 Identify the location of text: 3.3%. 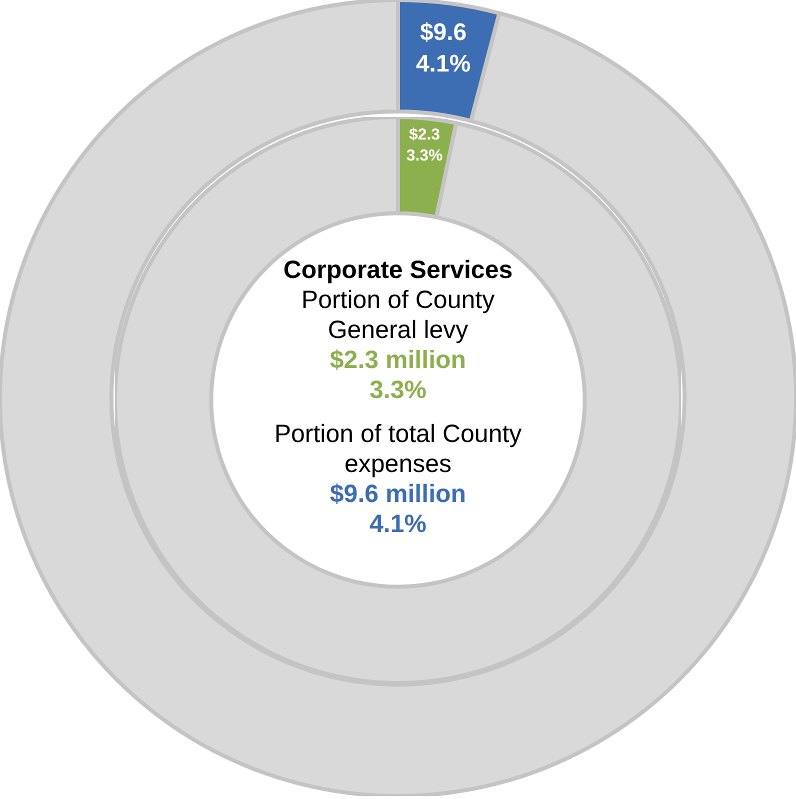
(398, 390).